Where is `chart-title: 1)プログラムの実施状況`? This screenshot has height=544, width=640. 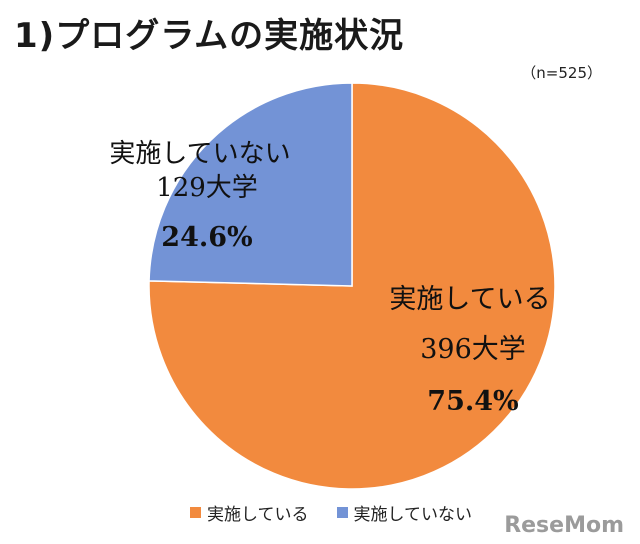
chart-title: 1)プログラムの実施状況 is located at coordinates (209, 36).